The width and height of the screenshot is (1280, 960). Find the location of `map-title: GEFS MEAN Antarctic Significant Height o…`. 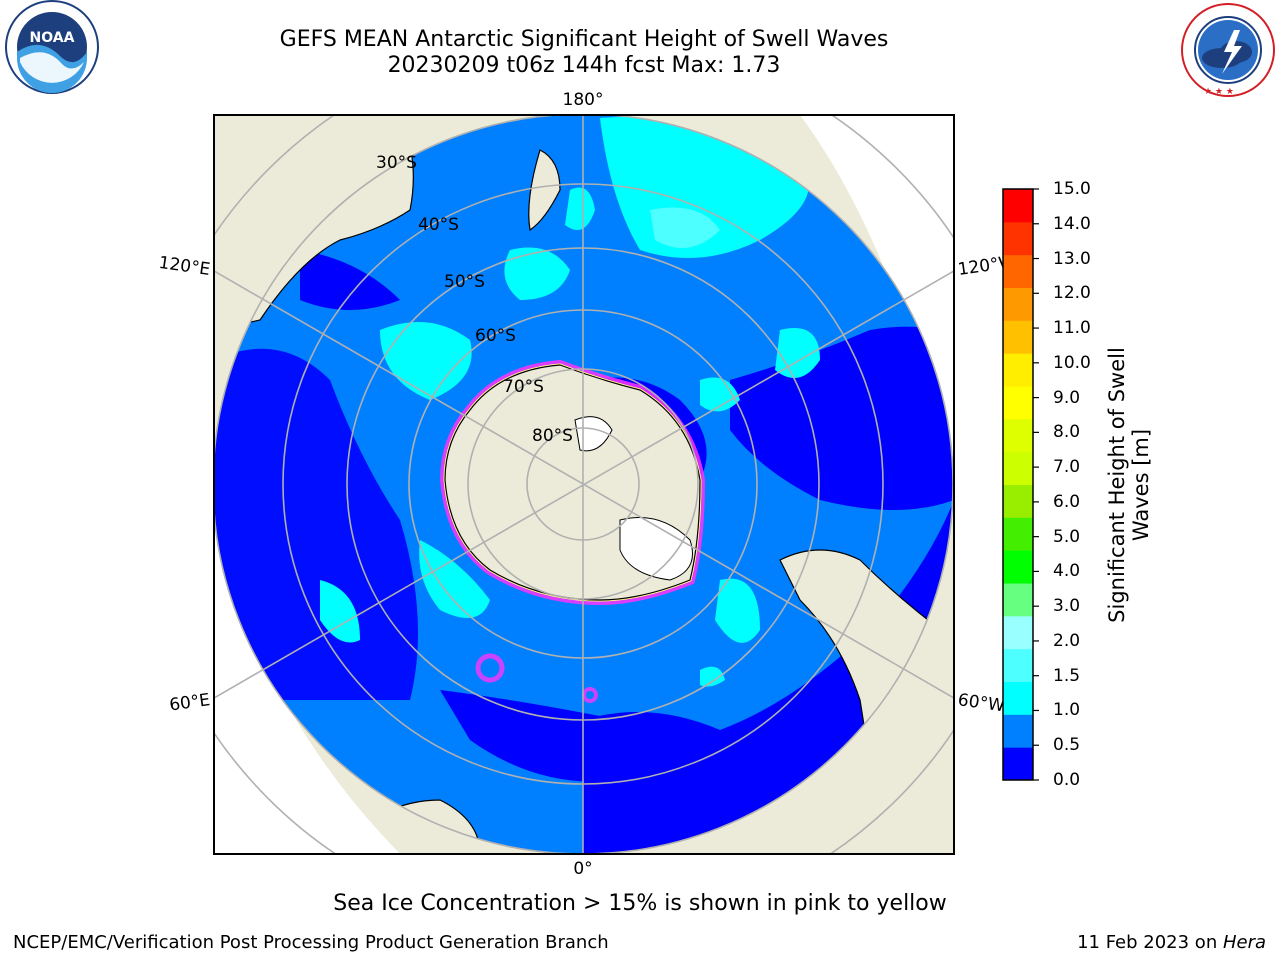

map-title: GEFS MEAN Antarctic Significant Height o… is located at coordinates (584, 39).